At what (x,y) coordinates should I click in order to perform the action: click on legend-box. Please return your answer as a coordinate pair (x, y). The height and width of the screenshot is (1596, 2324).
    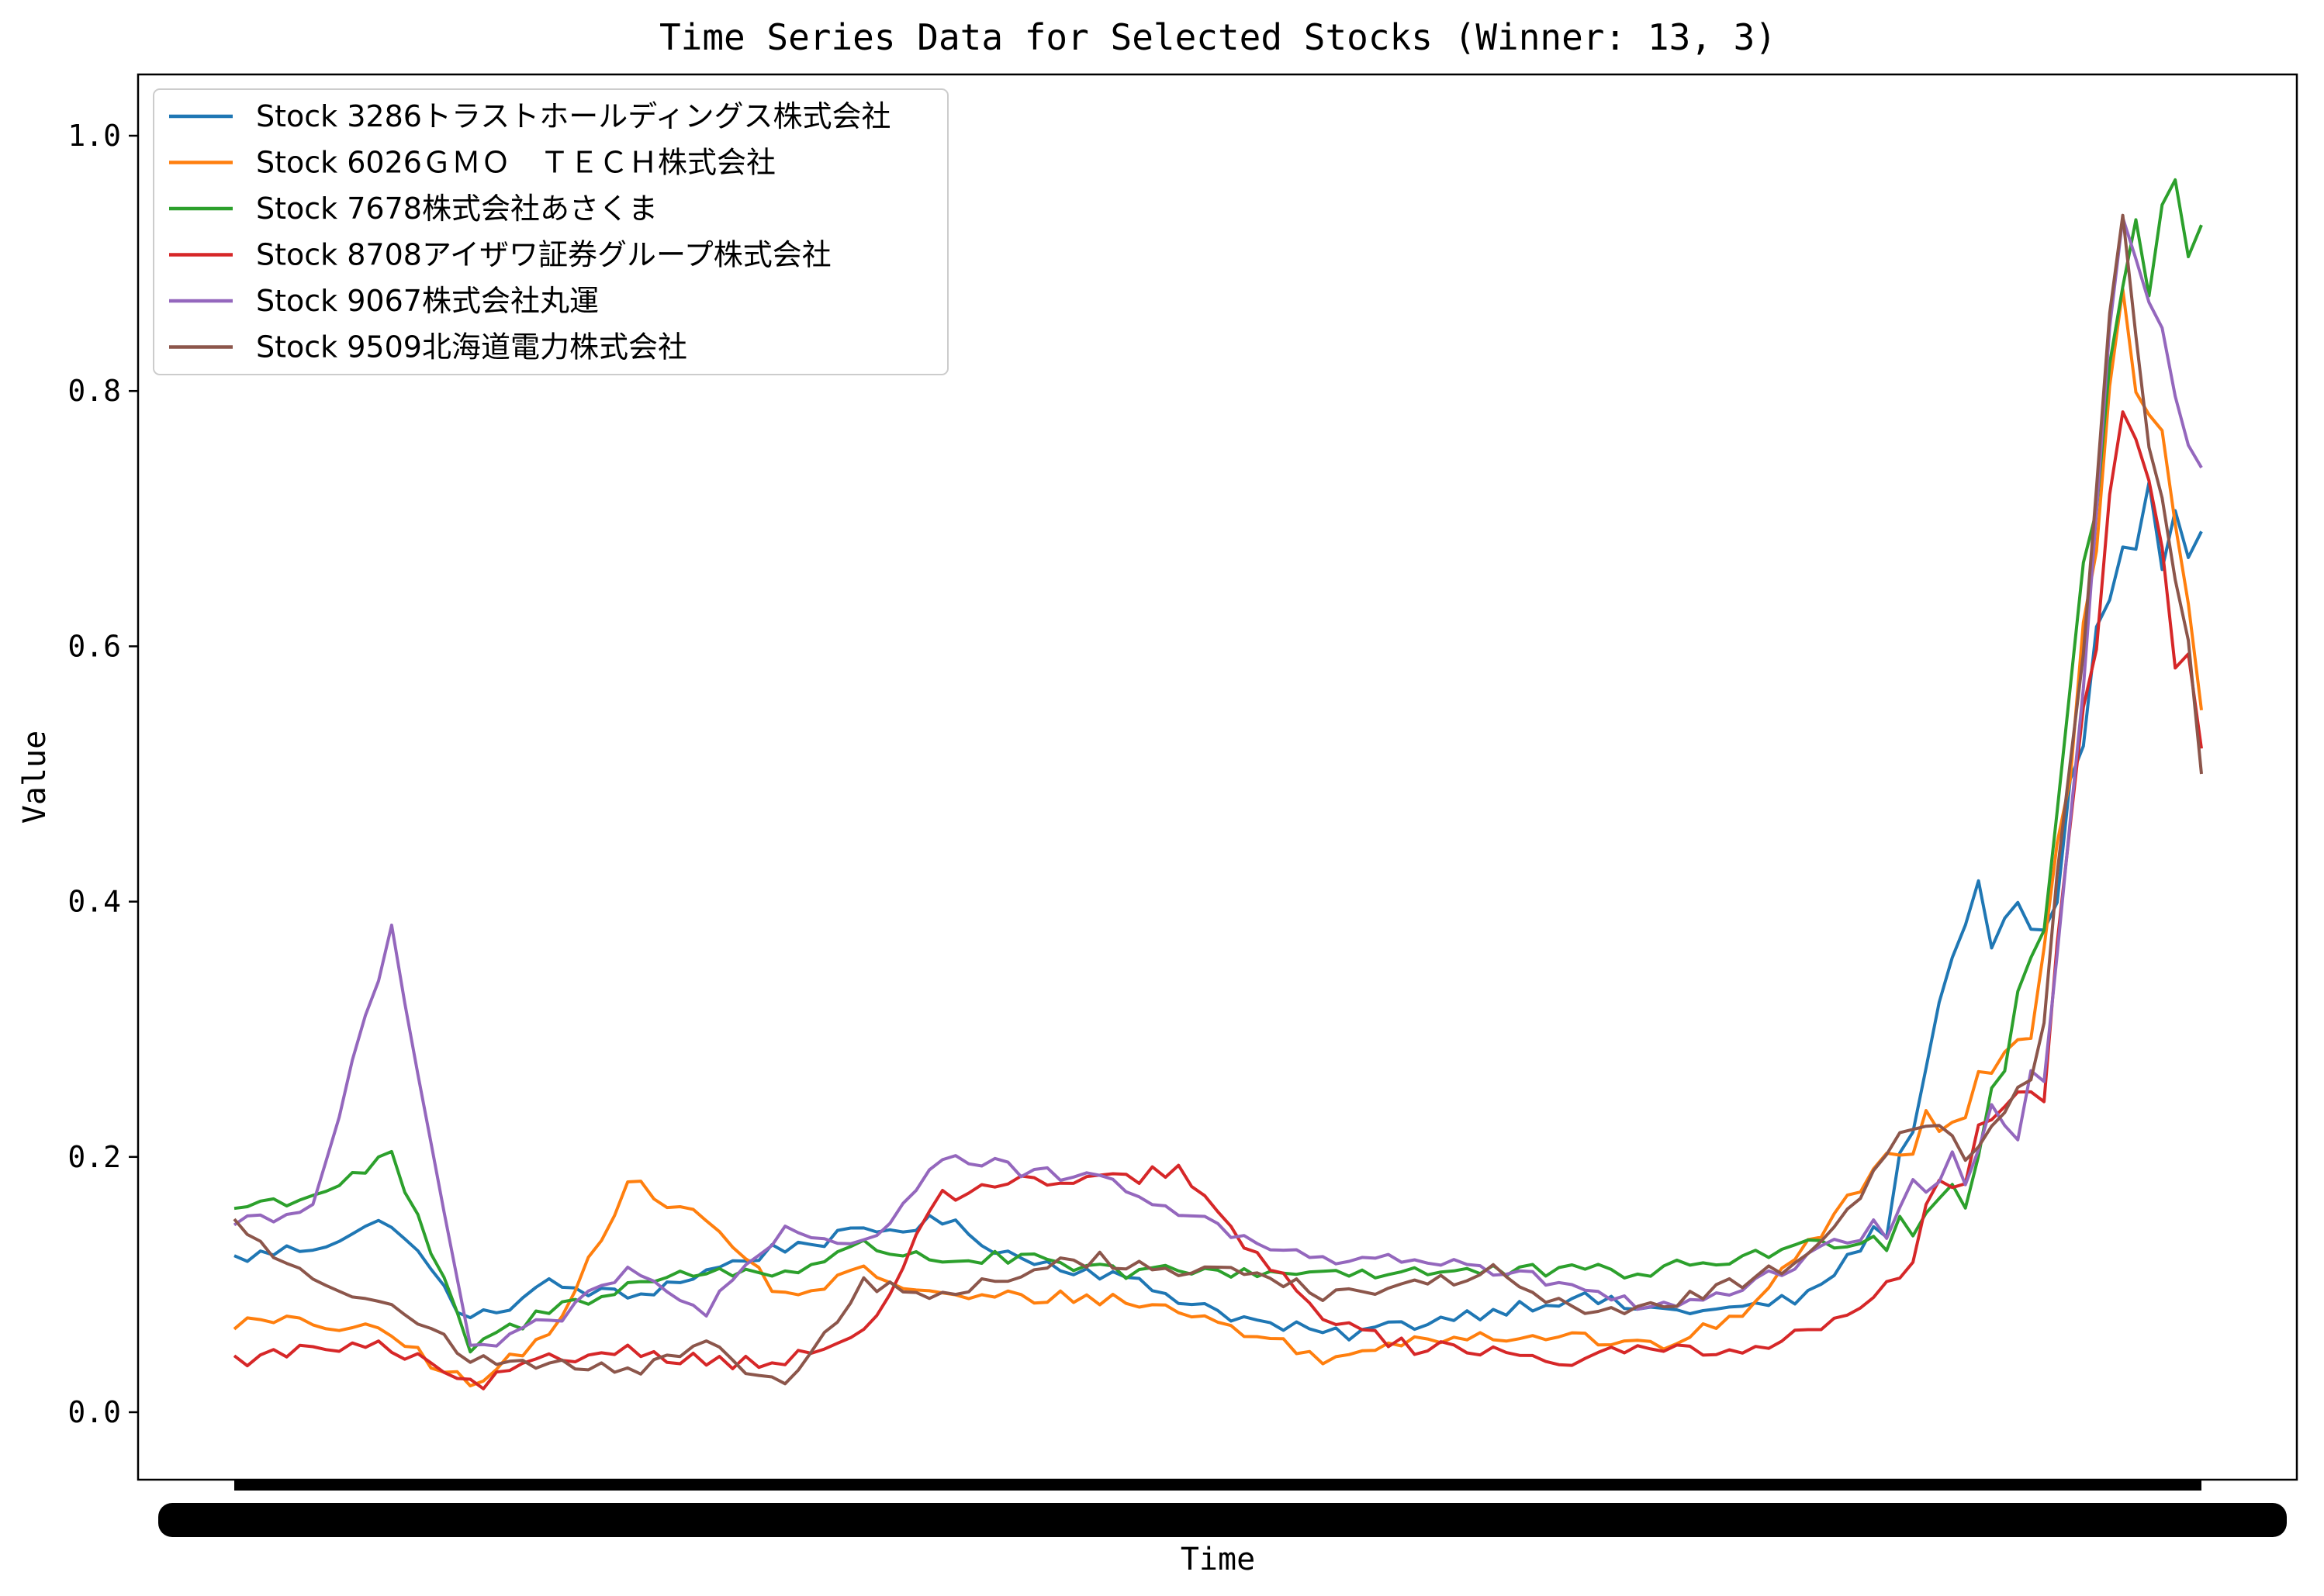
    Looking at the image, I should click on (551, 231).